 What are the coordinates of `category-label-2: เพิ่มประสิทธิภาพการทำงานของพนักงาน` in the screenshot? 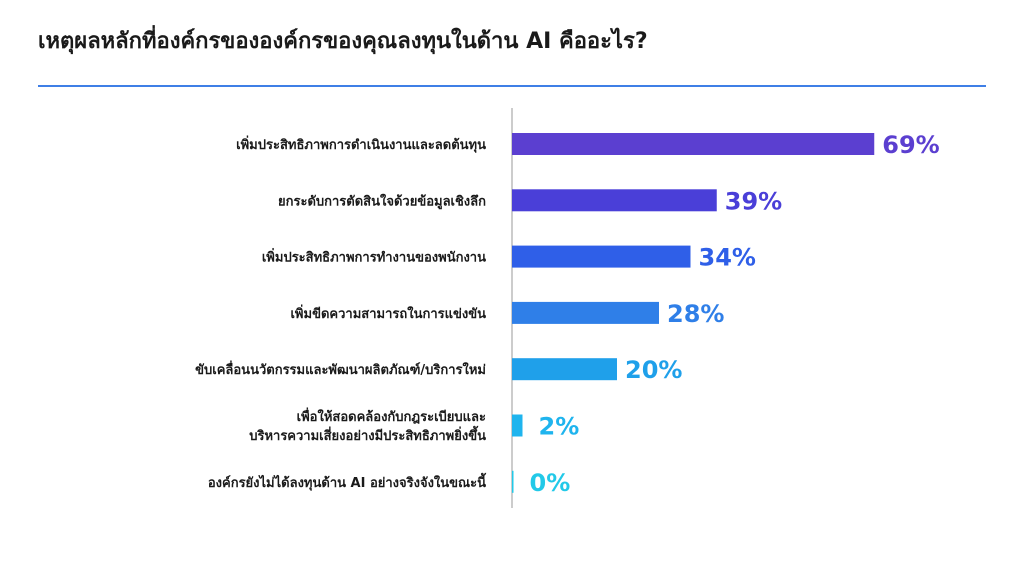 It's located at (374, 257).